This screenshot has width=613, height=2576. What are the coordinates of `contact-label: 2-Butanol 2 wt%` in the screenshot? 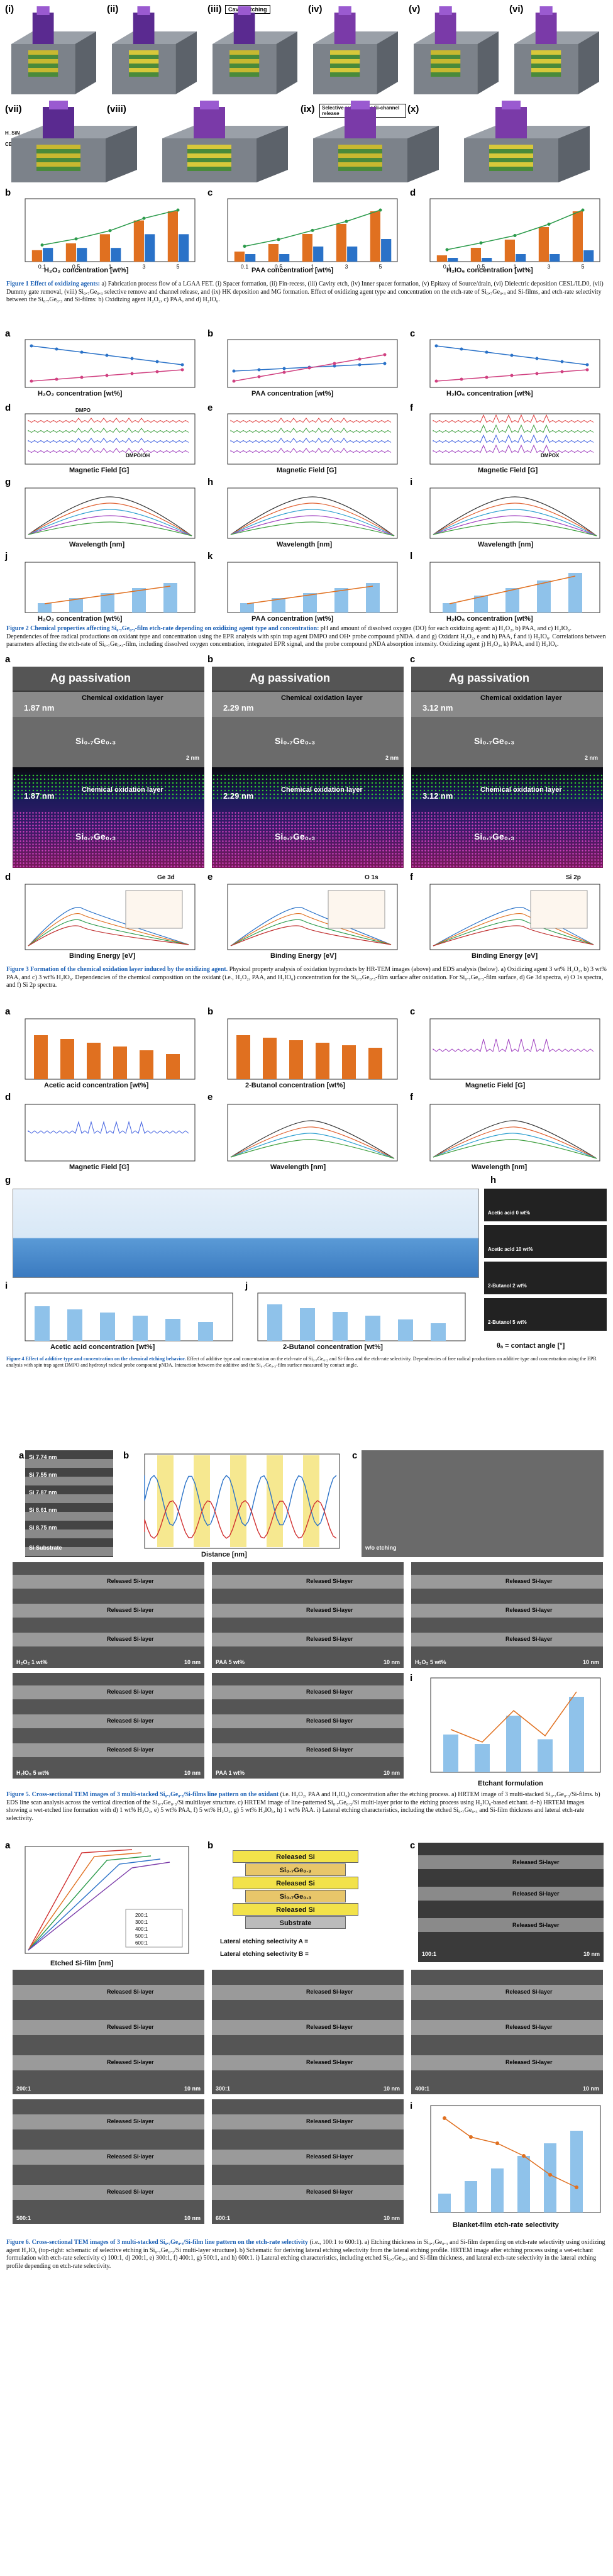 It's located at (507, 1286).